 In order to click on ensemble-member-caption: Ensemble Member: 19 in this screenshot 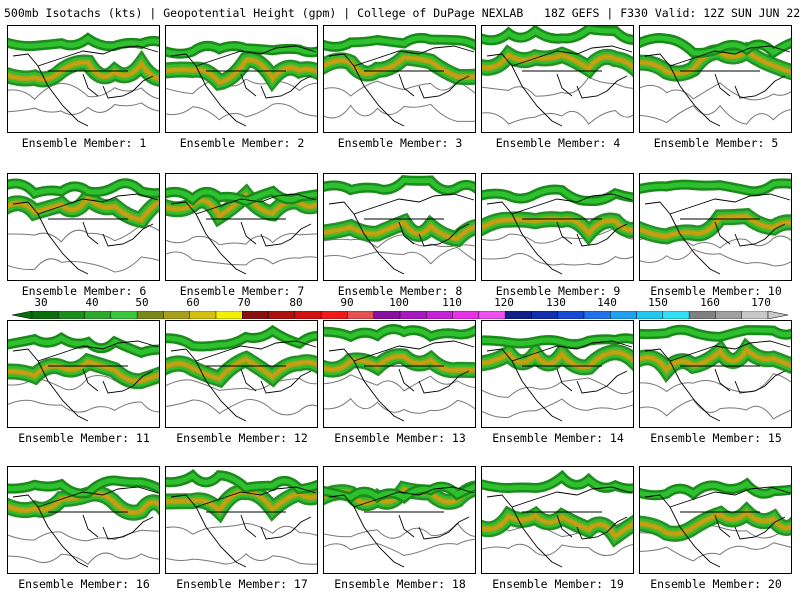, I will do `click(558, 584)`.